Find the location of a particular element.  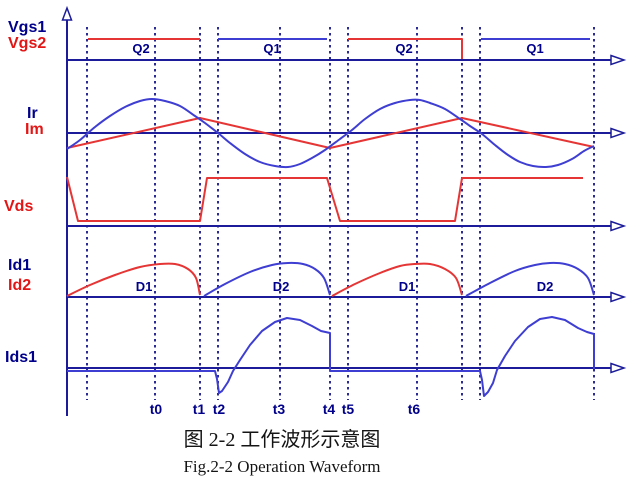

interval-label-d1-6: D1 is located at coordinates (407, 286).